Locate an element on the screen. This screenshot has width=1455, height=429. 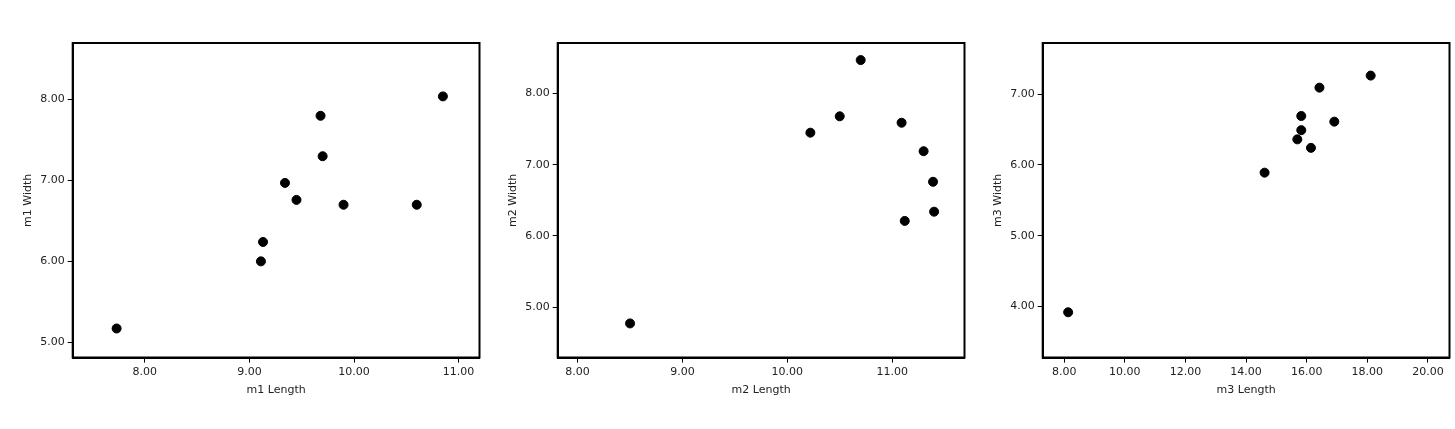
y-axis-title: m1 Width is located at coordinates (28, 200).